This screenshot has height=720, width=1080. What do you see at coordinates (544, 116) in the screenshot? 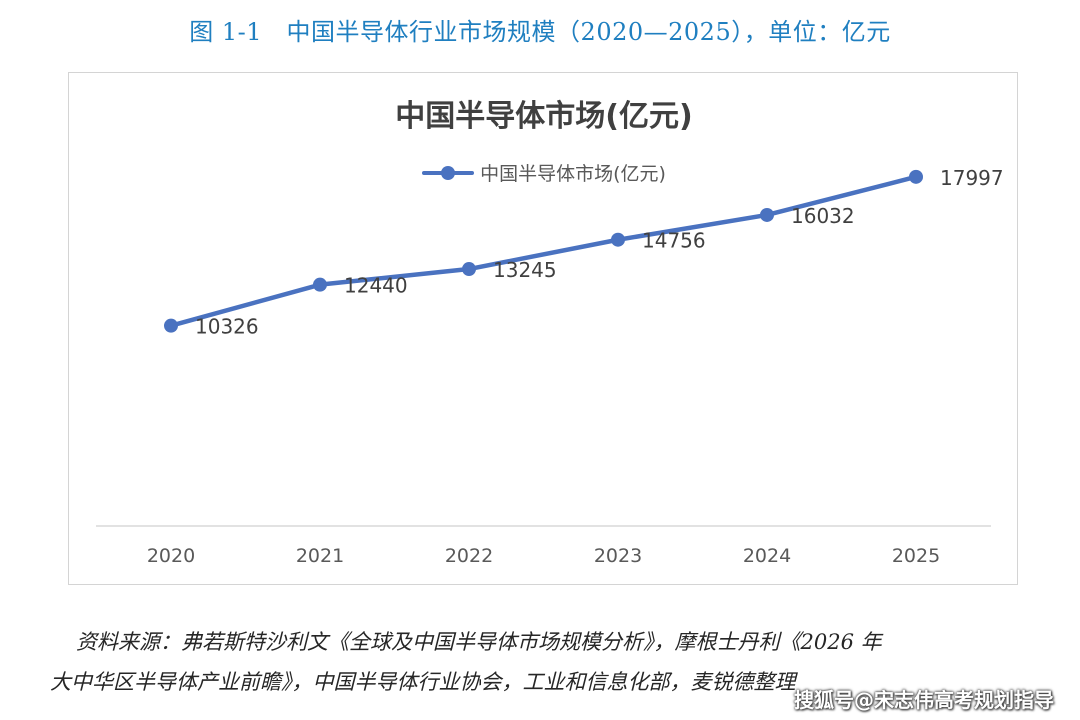
I see `chart-title: 中国半导体市场(亿元)` at bounding box center [544, 116].